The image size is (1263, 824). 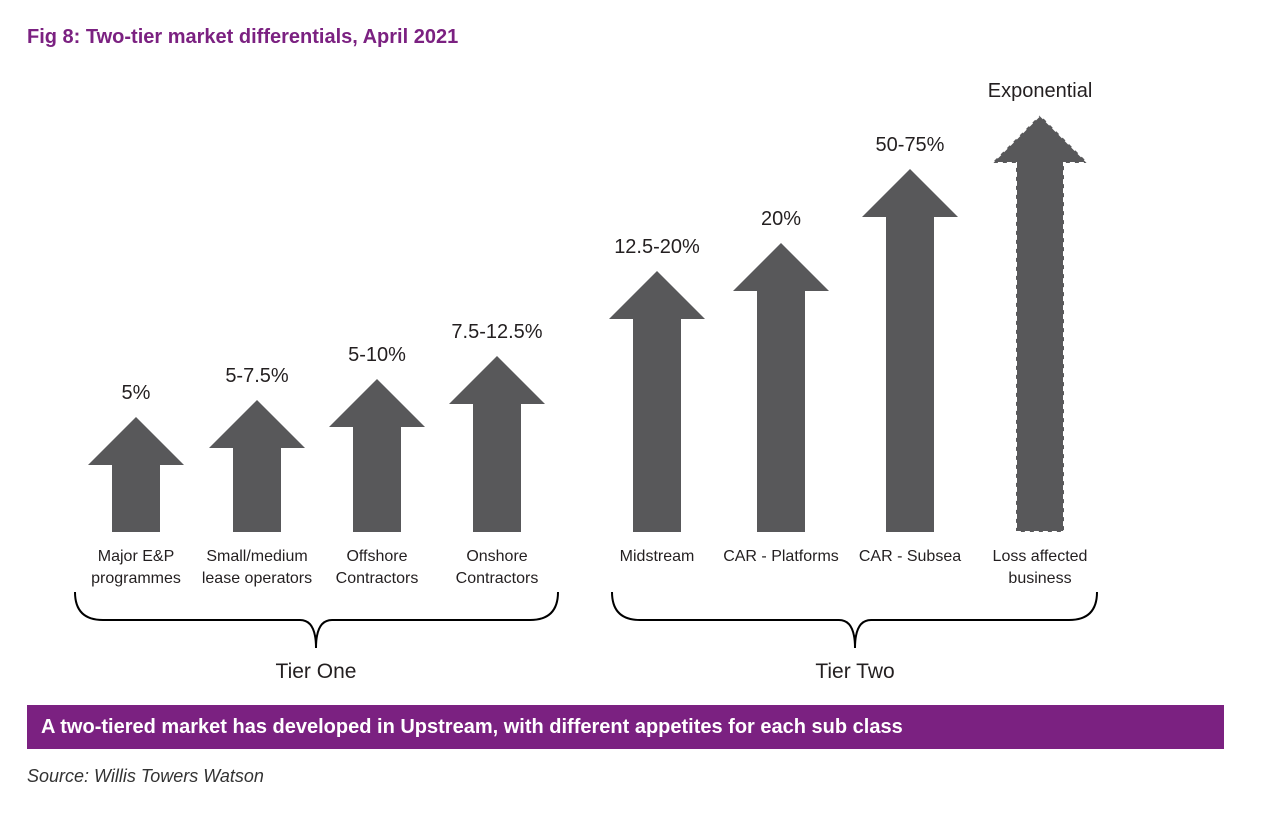 What do you see at coordinates (136, 556) in the screenshot?
I see `category-label-major-e-p-programmes: Major E&P` at bounding box center [136, 556].